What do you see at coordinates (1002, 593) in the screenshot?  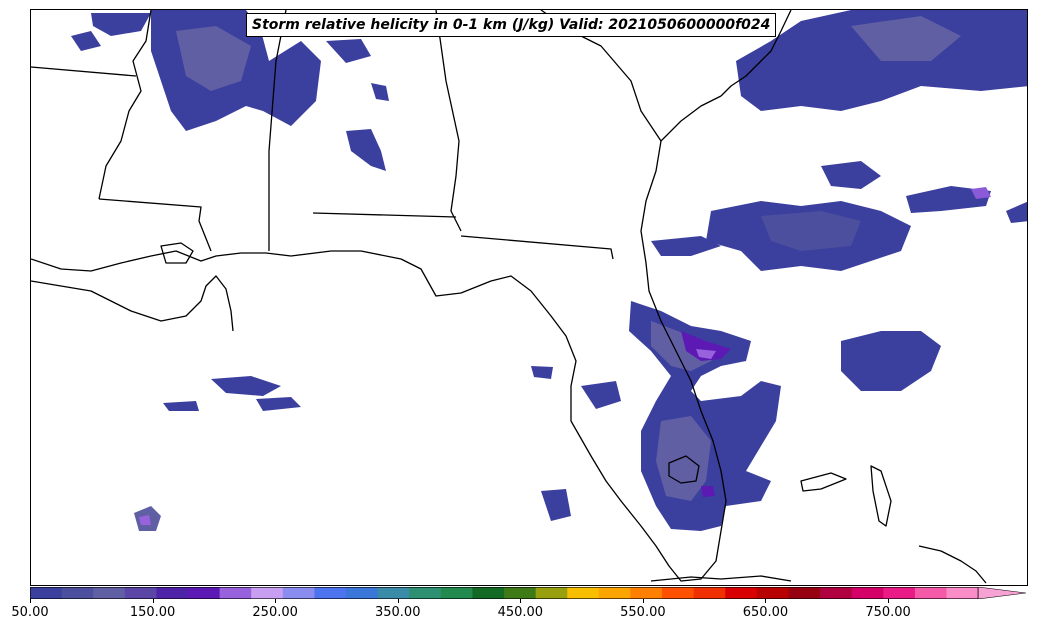 I see `colorbar-extend-arrow` at bounding box center [1002, 593].